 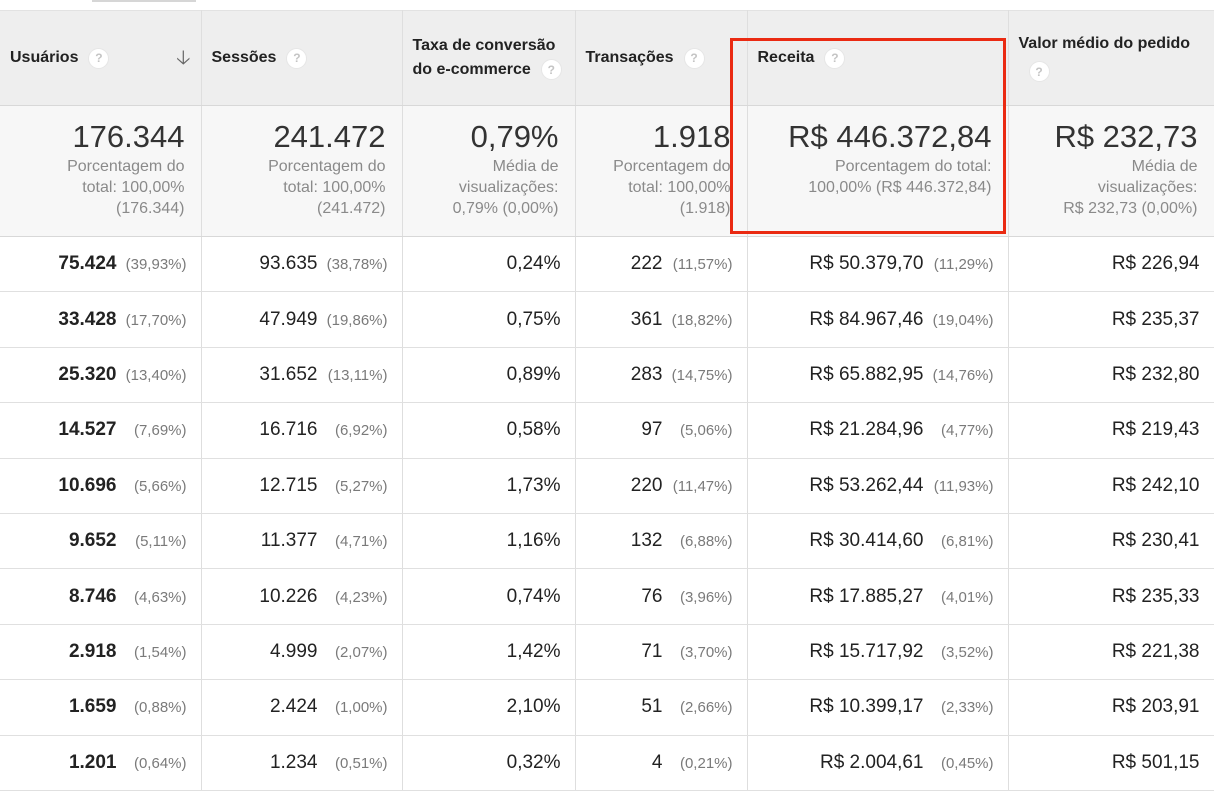 What do you see at coordinates (661, 319) in the screenshot?
I see `cell-transactions: 361 (18,82%)` at bounding box center [661, 319].